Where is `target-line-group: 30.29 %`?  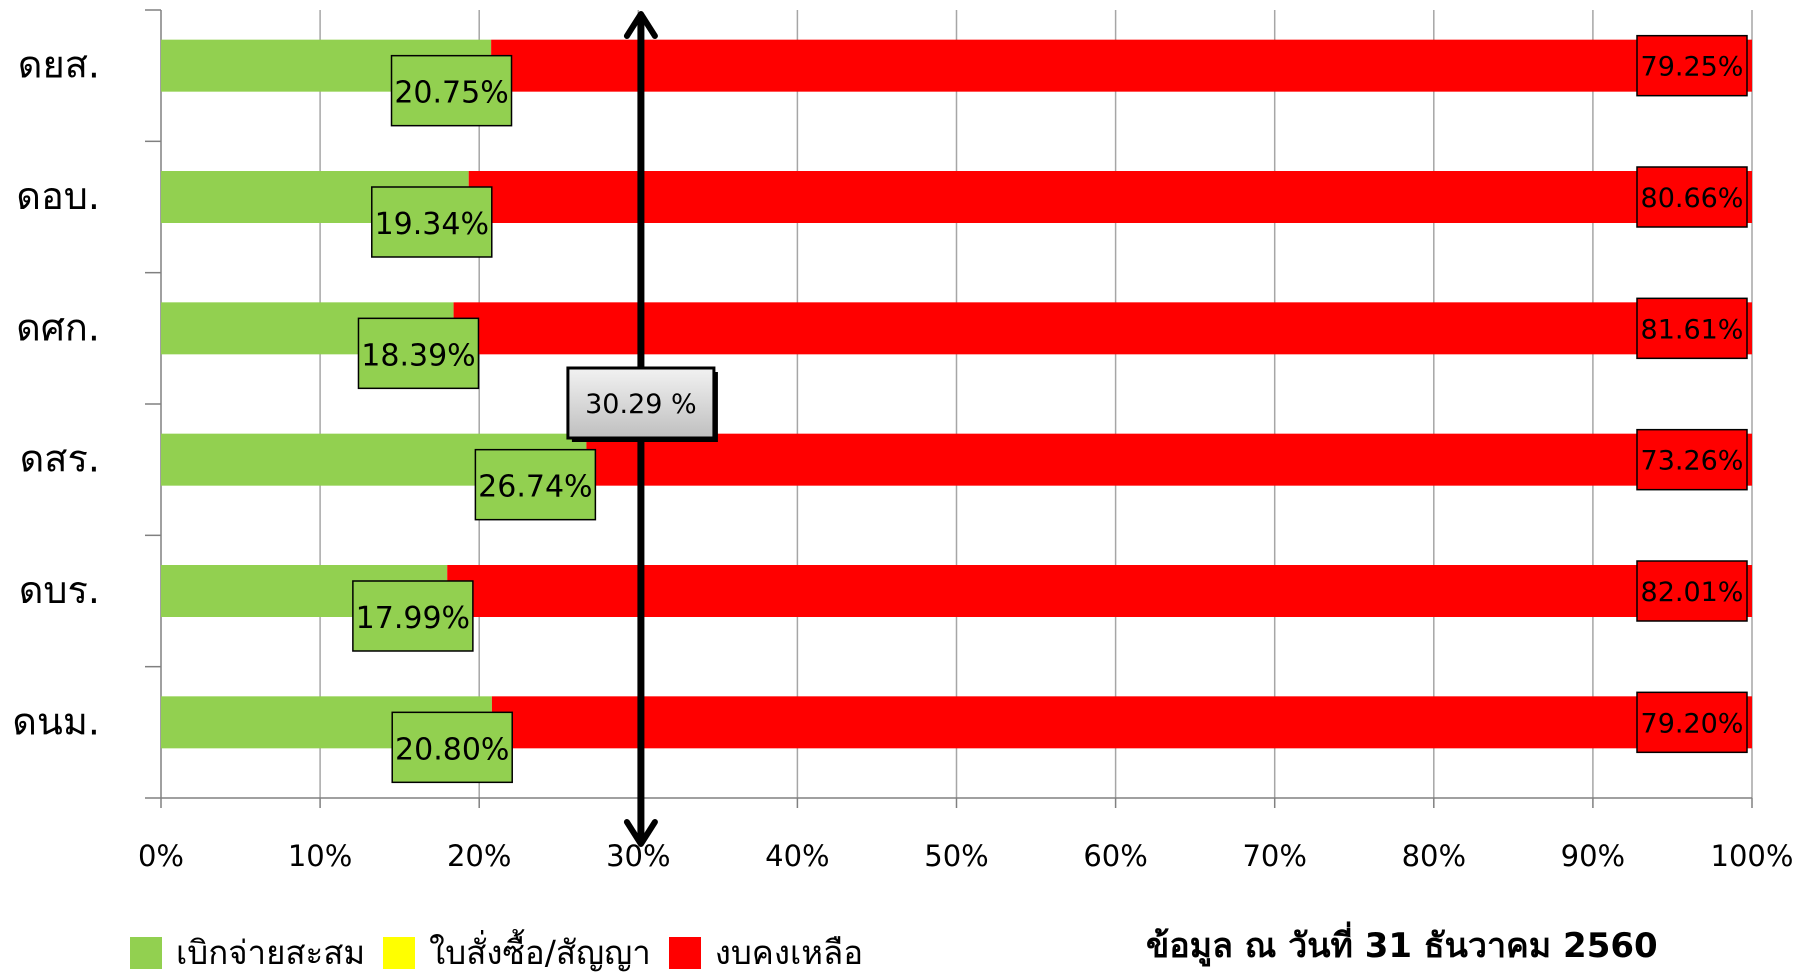
target-line-group: 30.29 % is located at coordinates (642, 429).